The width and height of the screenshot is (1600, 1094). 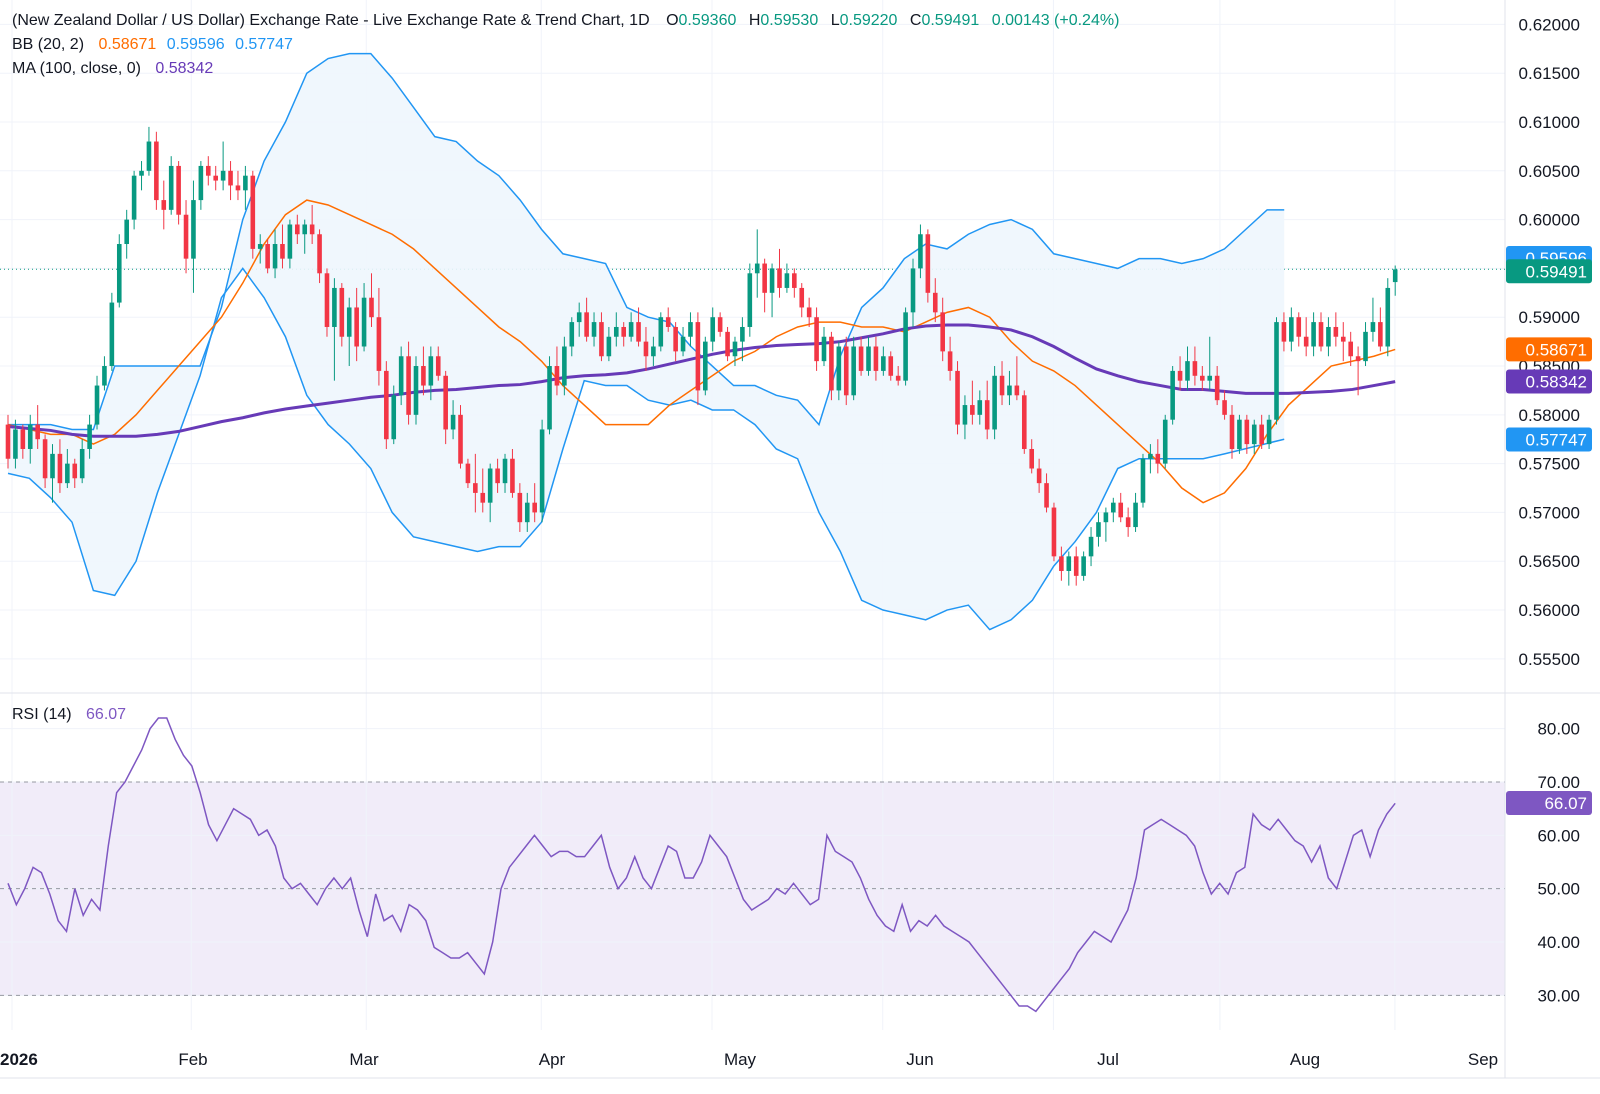 What do you see at coordinates (114, 69) in the screenshot?
I see `ma-legend: MA (100, close, 0) 0.58342` at bounding box center [114, 69].